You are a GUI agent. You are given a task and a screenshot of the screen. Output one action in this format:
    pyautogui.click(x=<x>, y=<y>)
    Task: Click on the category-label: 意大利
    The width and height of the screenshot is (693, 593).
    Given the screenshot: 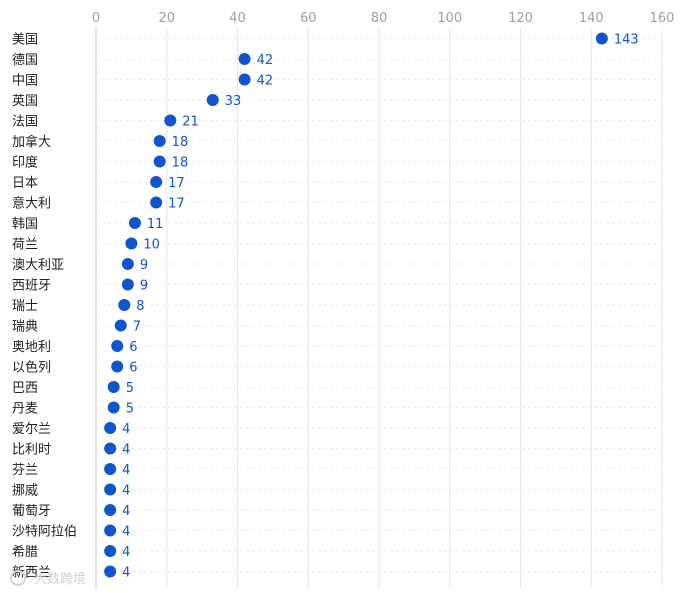 What is the action you would take?
    pyautogui.click(x=31, y=204)
    